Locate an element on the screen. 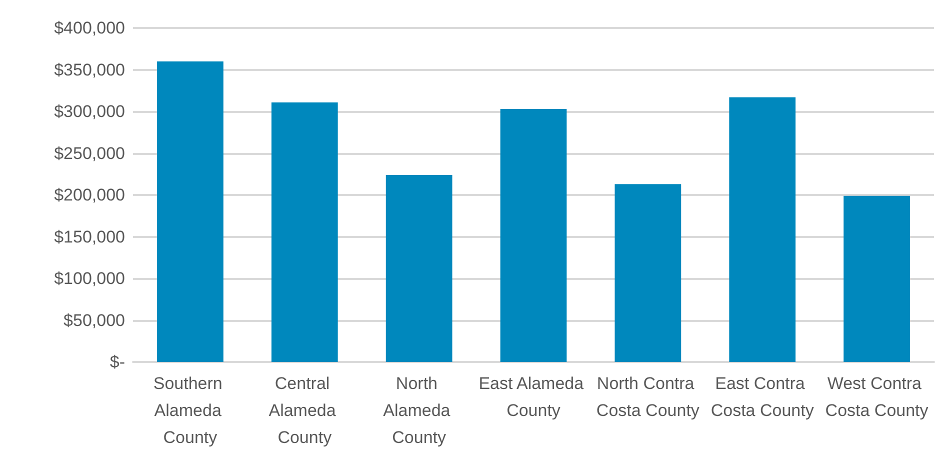 This screenshot has height=464, width=952. y-tick-label: $200,000 is located at coordinates (89, 195).